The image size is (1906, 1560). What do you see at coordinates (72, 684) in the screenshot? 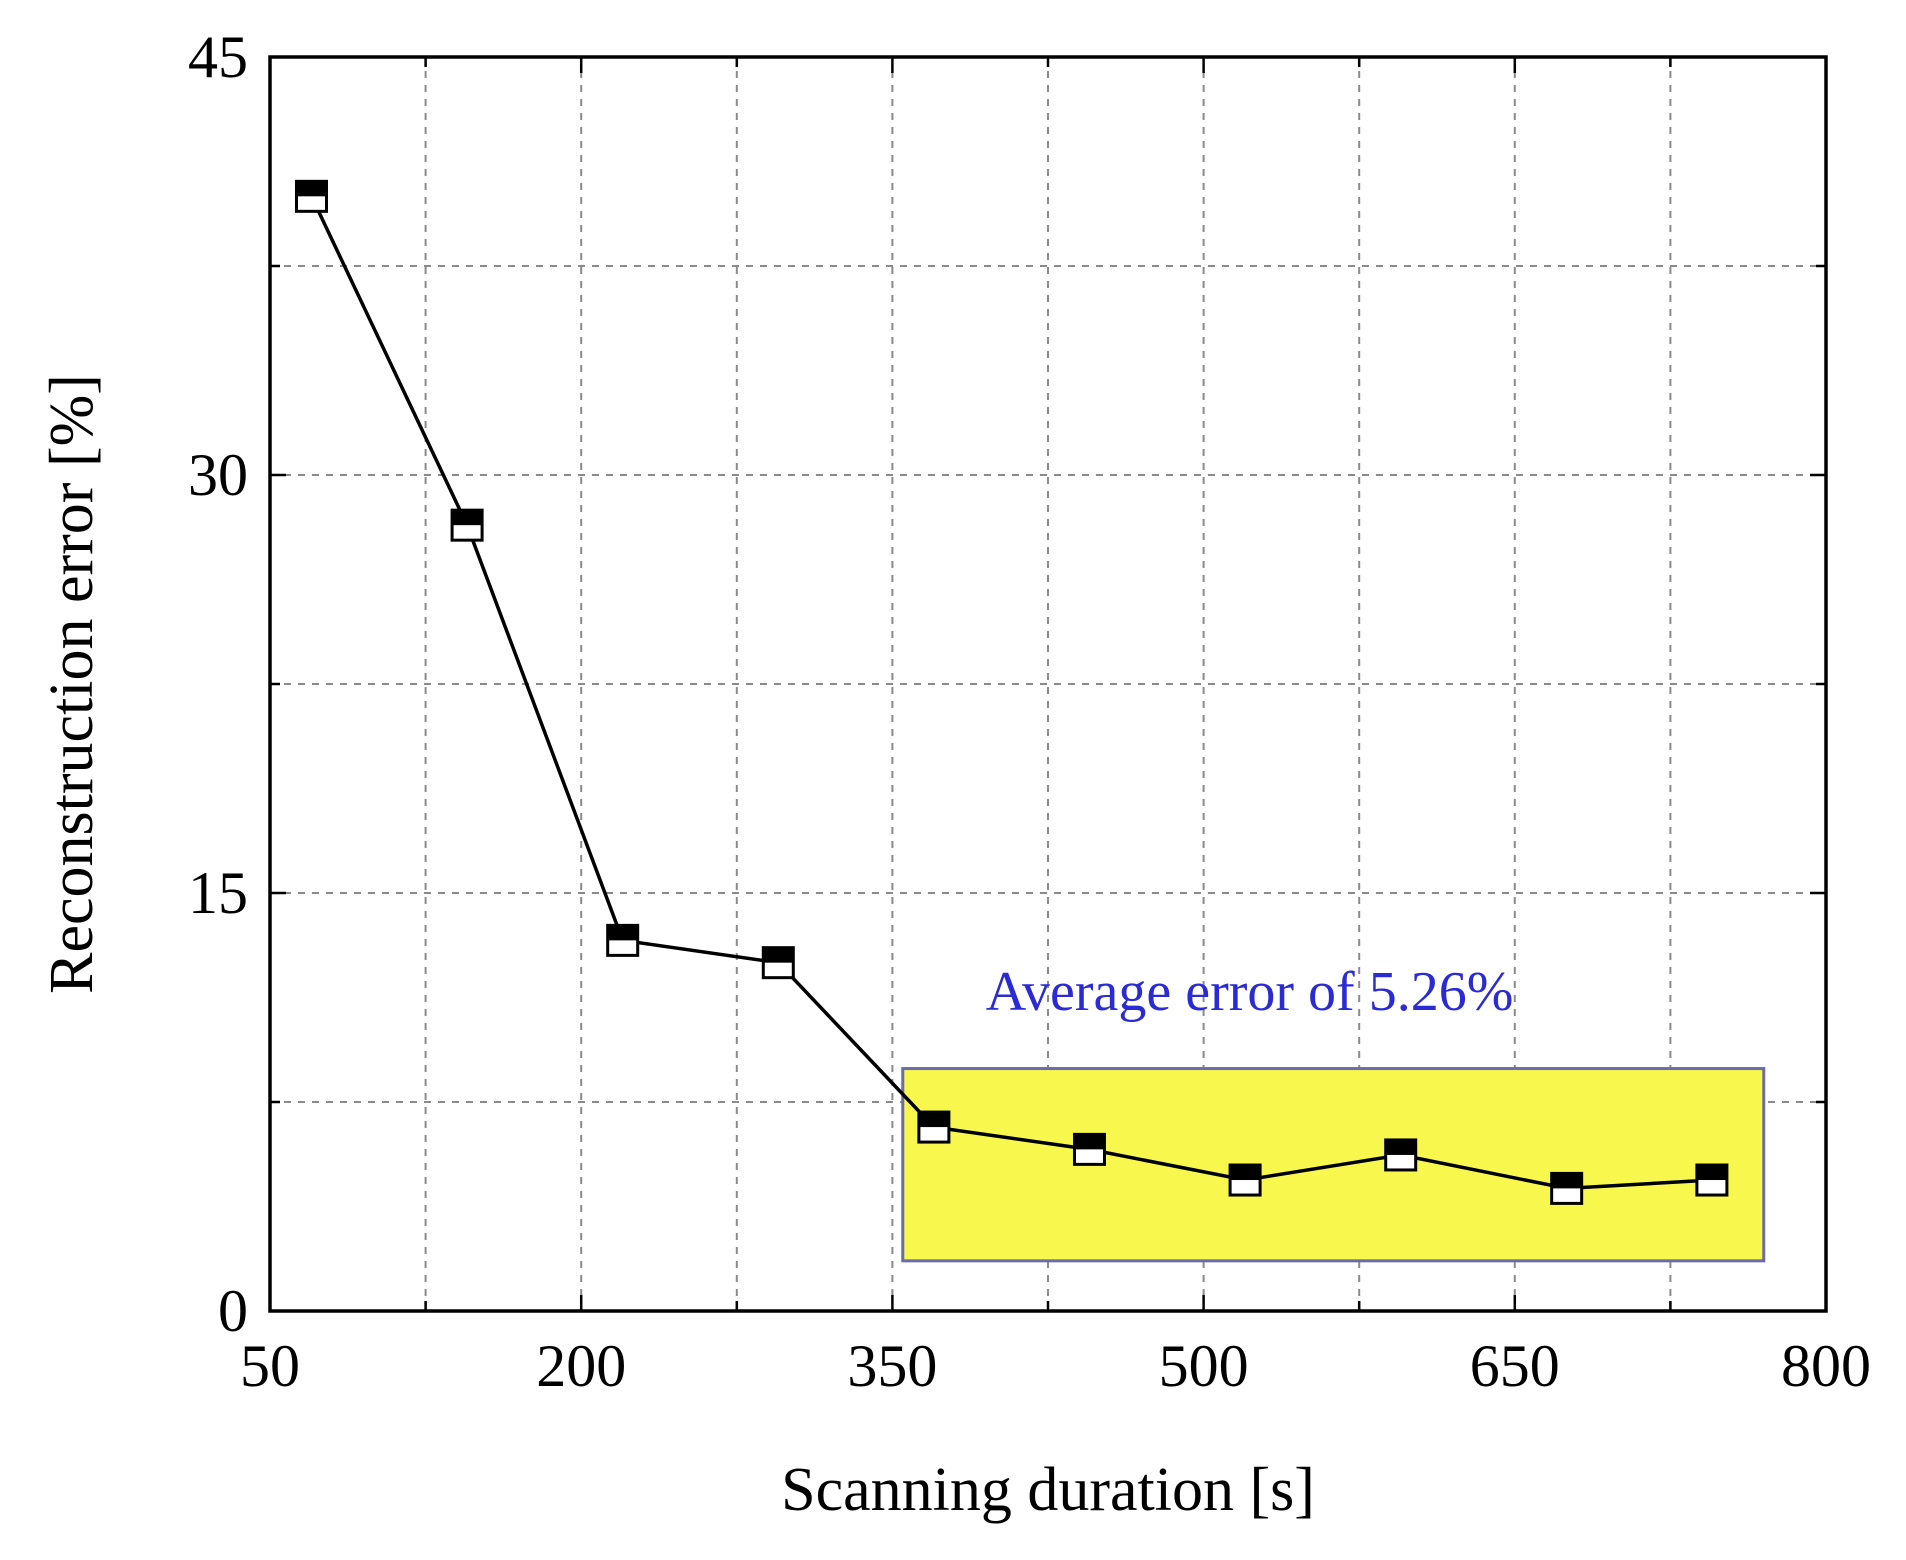
I see `y-axis-title: Reconstruction error [%]` at bounding box center [72, 684].